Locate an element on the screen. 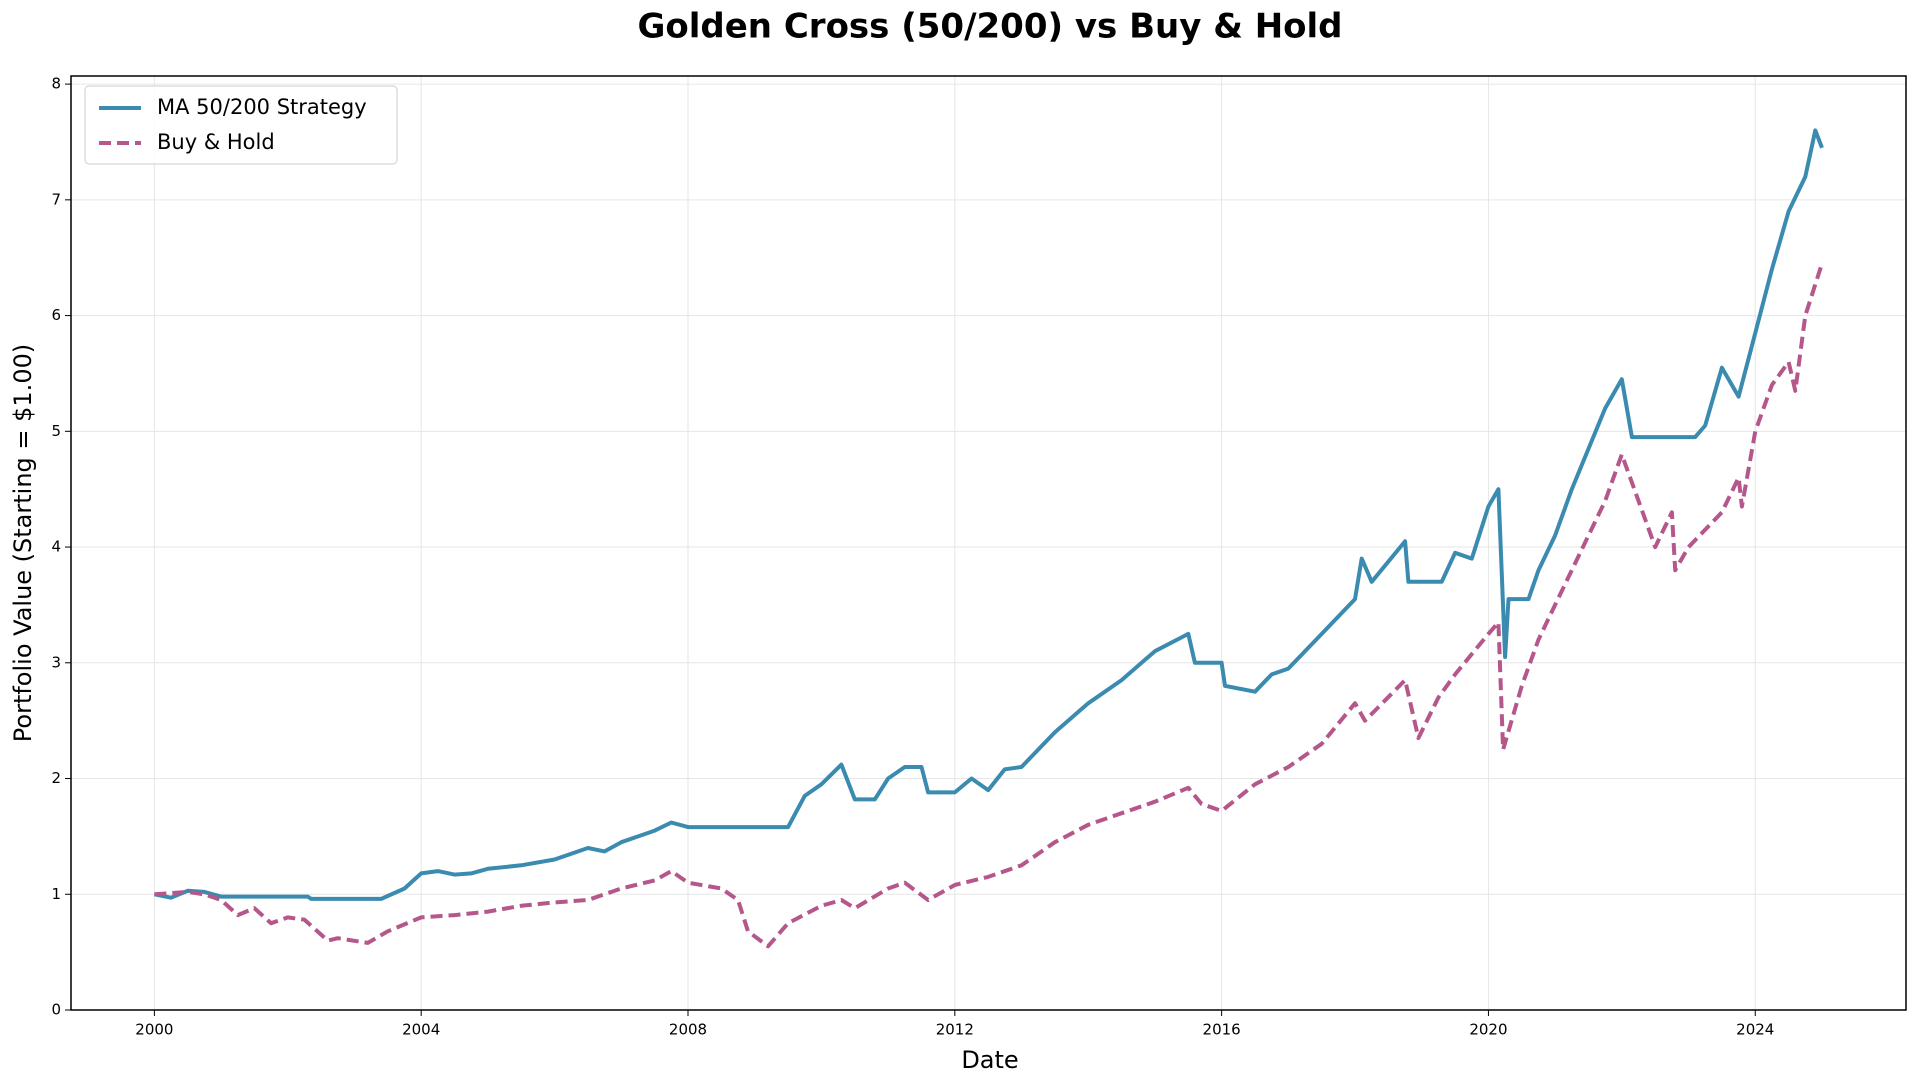 This screenshot has width=1920, height=1090. x-tick-label: 2024 is located at coordinates (1755, 1030).